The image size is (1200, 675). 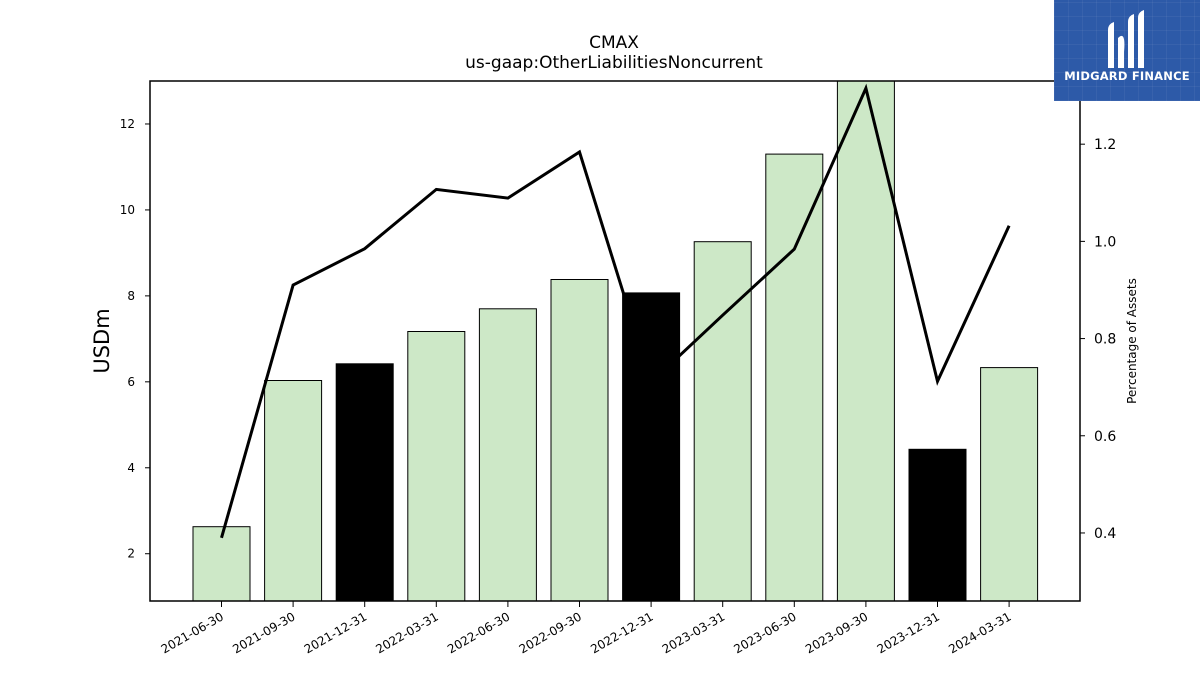 What do you see at coordinates (1105, 340) in the screenshot?
I see `y2-tick-label: 0.8` at bounding box center [1105, 340].